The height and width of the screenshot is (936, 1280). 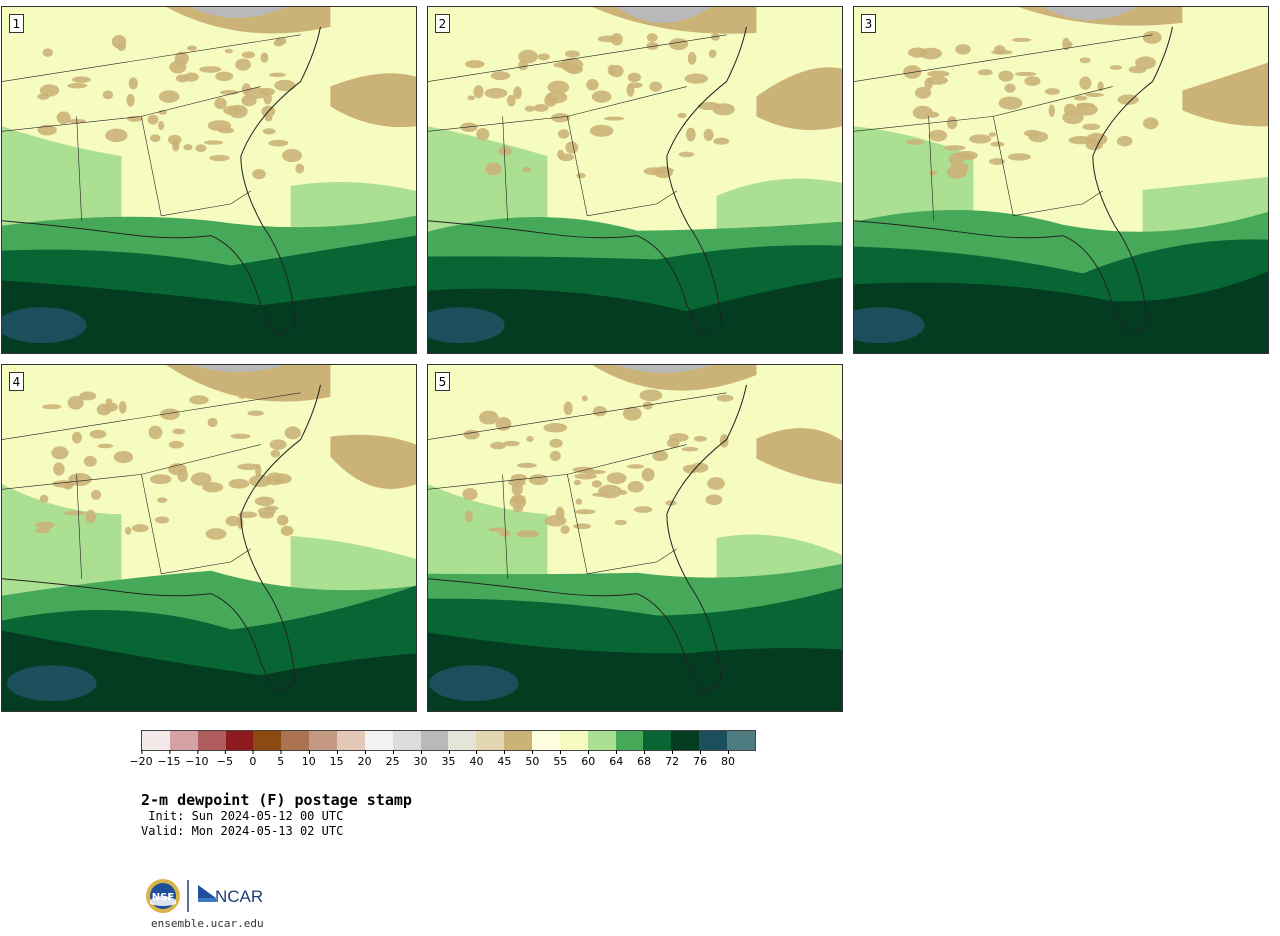 I want to click on colorbar-tick-label: 25, so click(x=393, y=759).